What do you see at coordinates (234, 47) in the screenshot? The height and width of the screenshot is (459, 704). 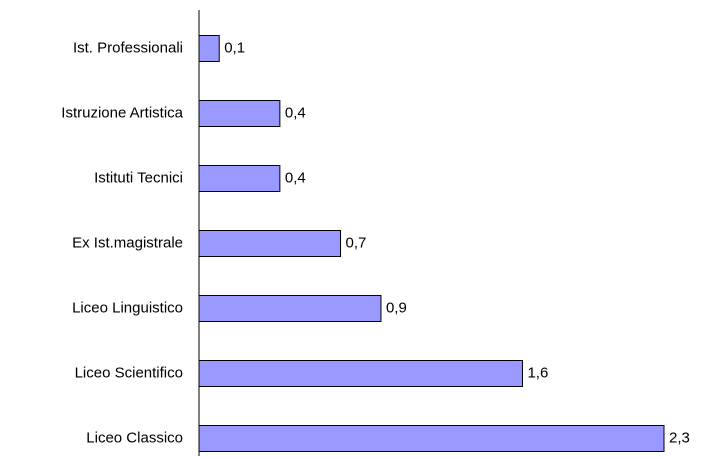 I see `value-label: 0,1` at bounding box center [234, 47].